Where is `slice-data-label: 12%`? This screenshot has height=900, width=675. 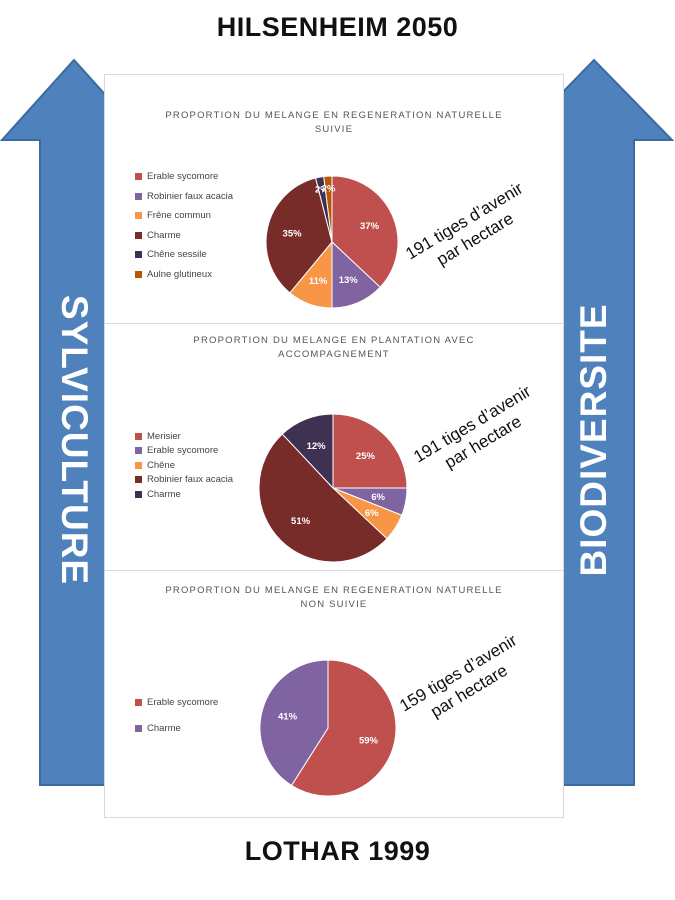
slice-data-label: 12% is located at coordinates (317, 446).